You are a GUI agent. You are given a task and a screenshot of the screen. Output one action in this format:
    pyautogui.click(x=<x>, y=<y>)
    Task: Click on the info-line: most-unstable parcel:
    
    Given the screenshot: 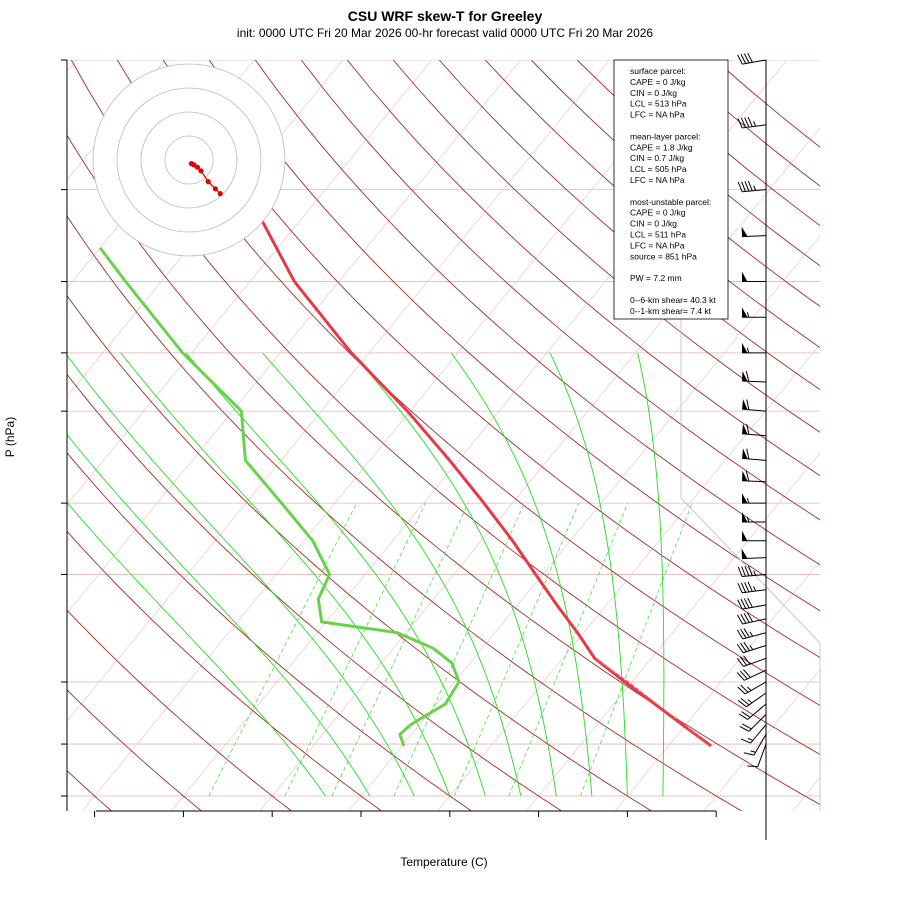 What is the action you would take?
    pyautogui.click(x=670, y=202)
    